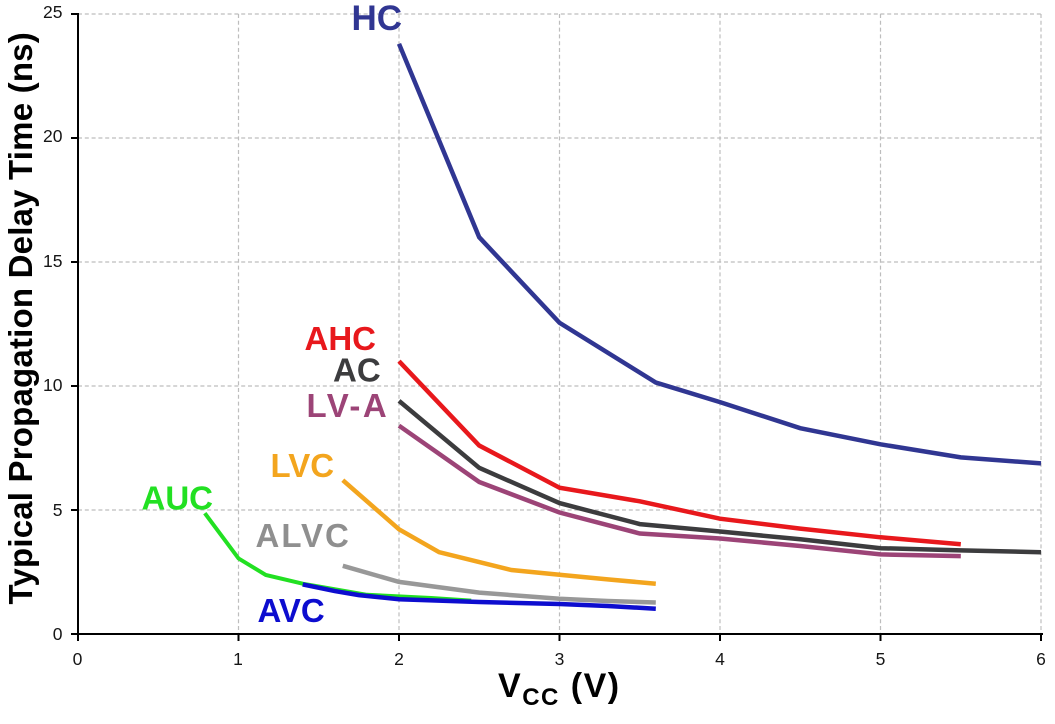 The width and height of the screenshot is (1055, 724). I want to click on svg-text: 25, so click(52, 12).